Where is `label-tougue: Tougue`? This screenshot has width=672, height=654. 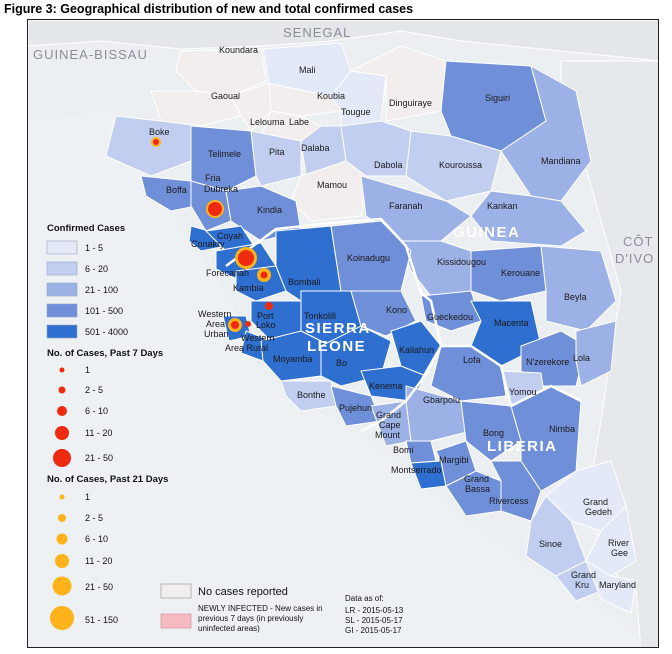
label-tougue: Tougue is located at coordinates (356, 112).